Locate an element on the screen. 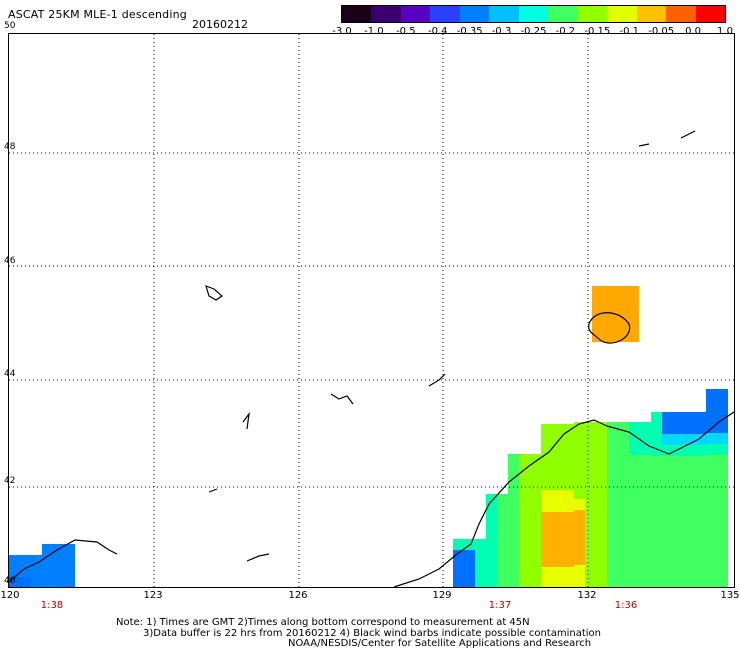 Image resolution: width=740 pixels, height=650 pixels. longitude-label: 132 is located at coordinates (587, 595).